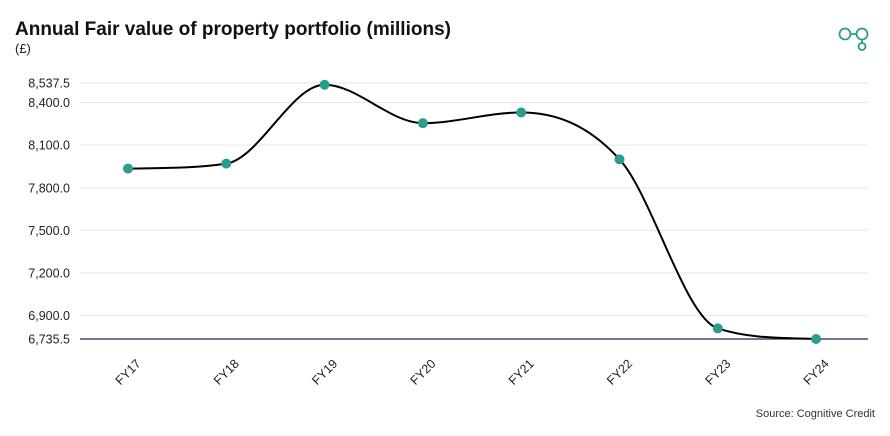 Image resolution: width=890 pixels, height=436 pixels. I want to click on x-tick-label: FY17, so click(128, 372).